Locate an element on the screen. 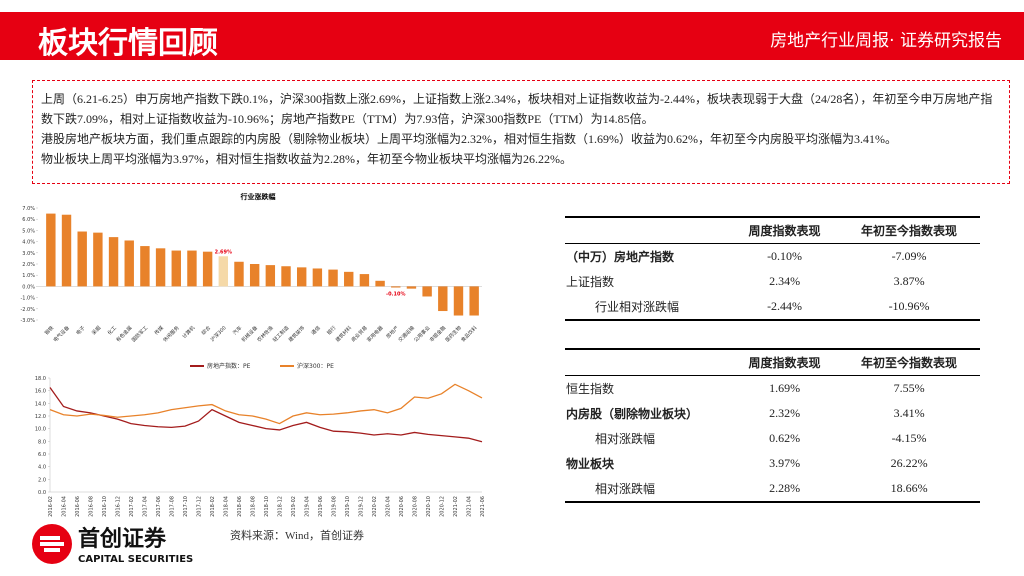 The width and height of the screenshot is (1024, 576). y-tick-label: -2.0% is located at coordinates (27, 310).